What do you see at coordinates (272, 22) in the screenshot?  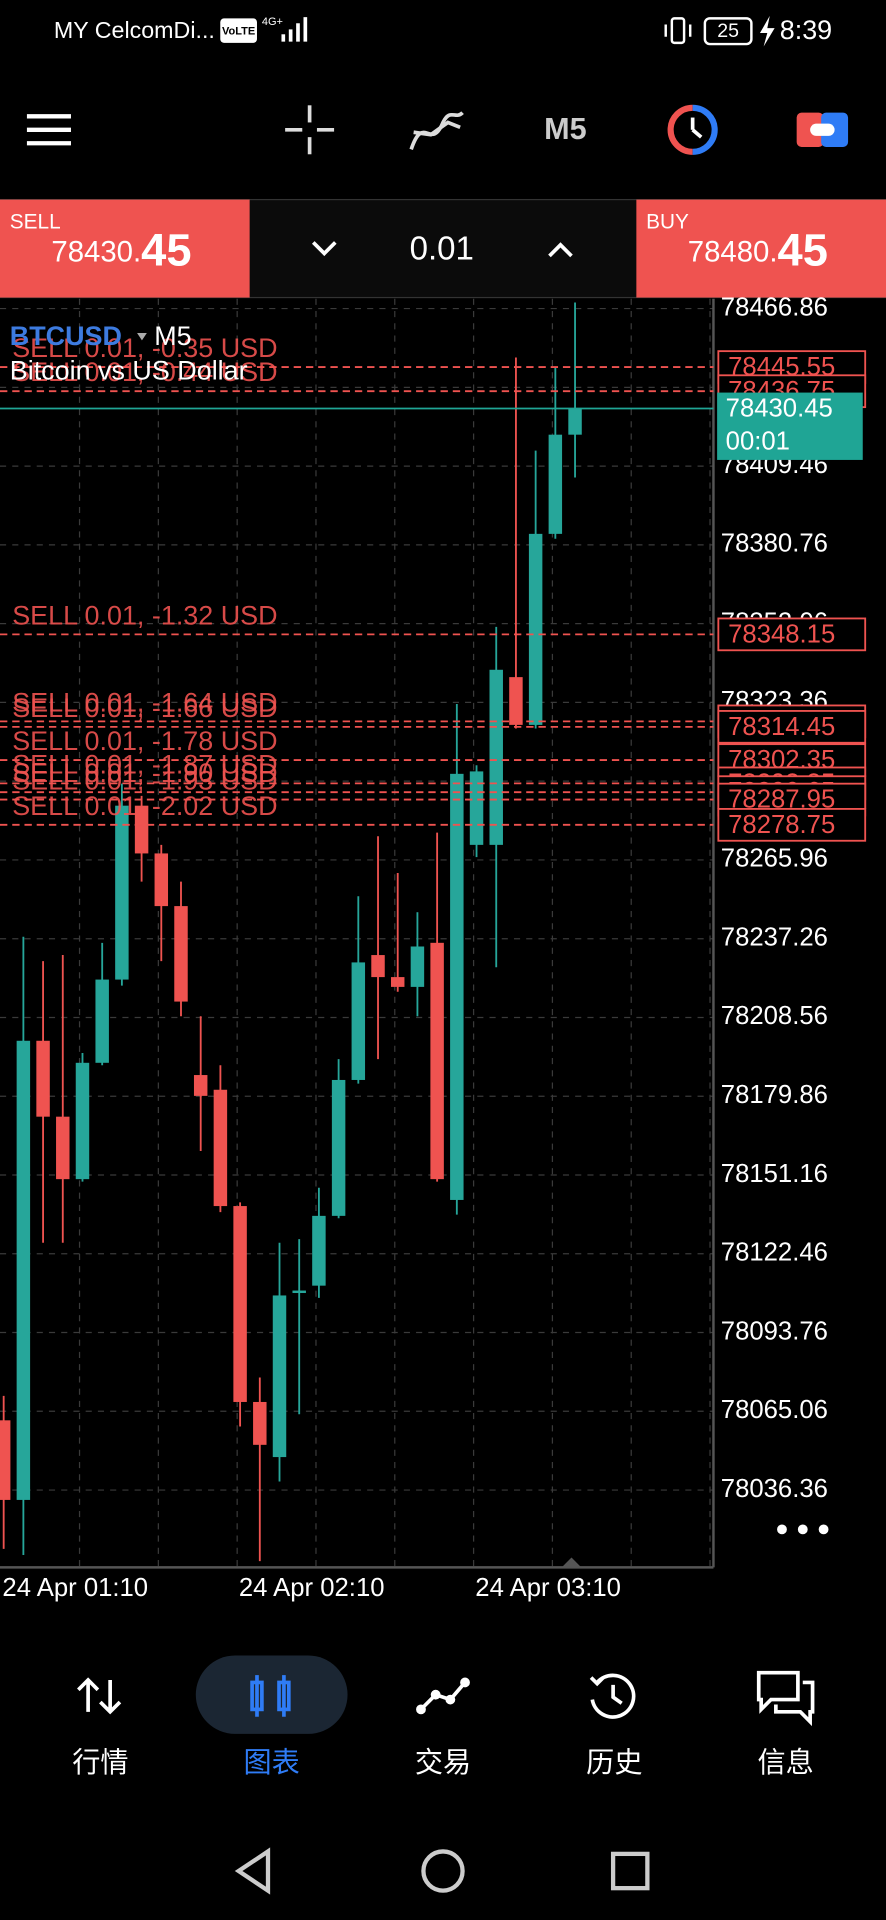 I see `network-type: 4G+` at bounding box center [272, 22].